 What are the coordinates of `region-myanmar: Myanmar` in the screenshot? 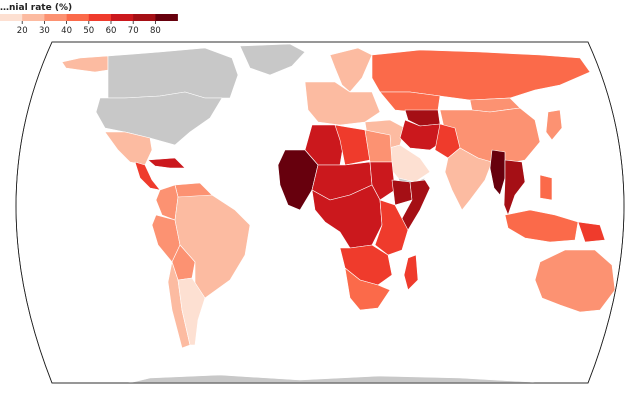 It's located at (497, 172).